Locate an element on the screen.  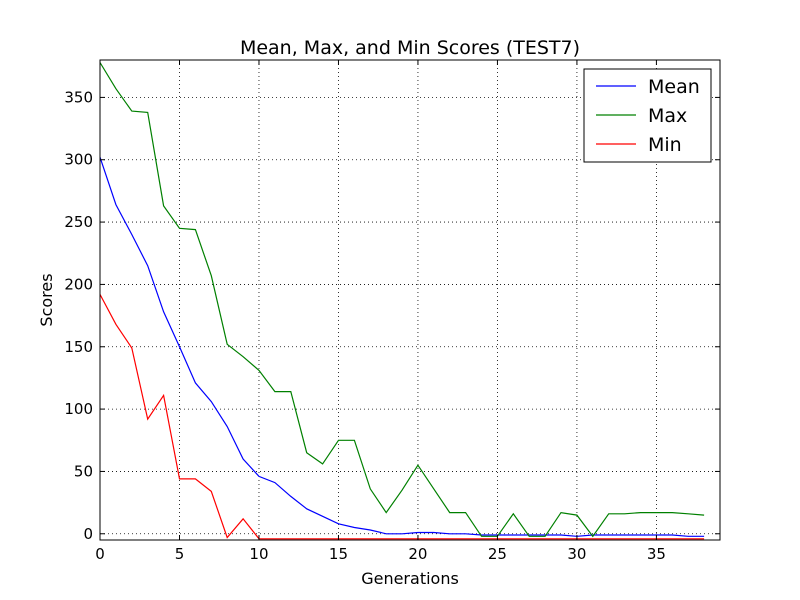
y-axis-label: Scores is located at coordinates (46, 299).